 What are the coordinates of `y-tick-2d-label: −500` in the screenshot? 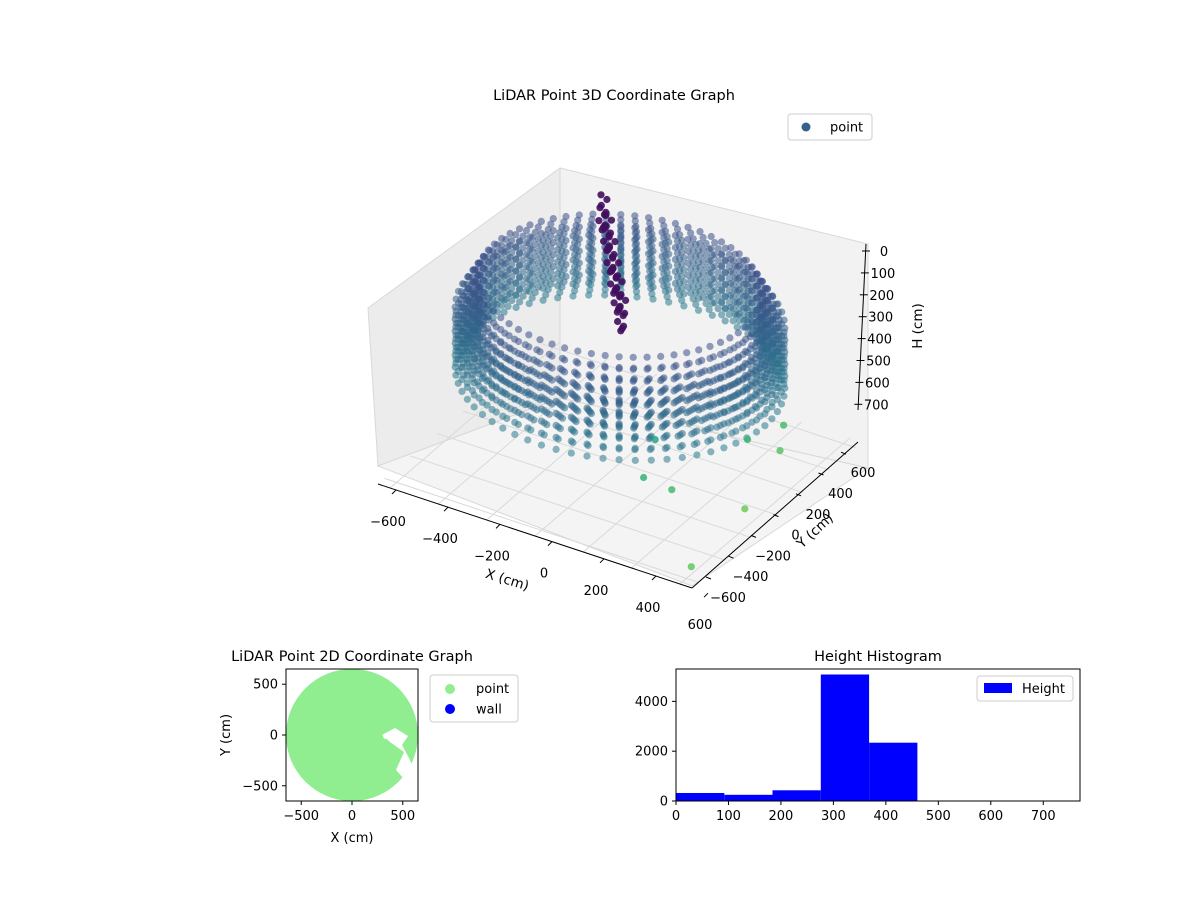 It's located at (260, 786).